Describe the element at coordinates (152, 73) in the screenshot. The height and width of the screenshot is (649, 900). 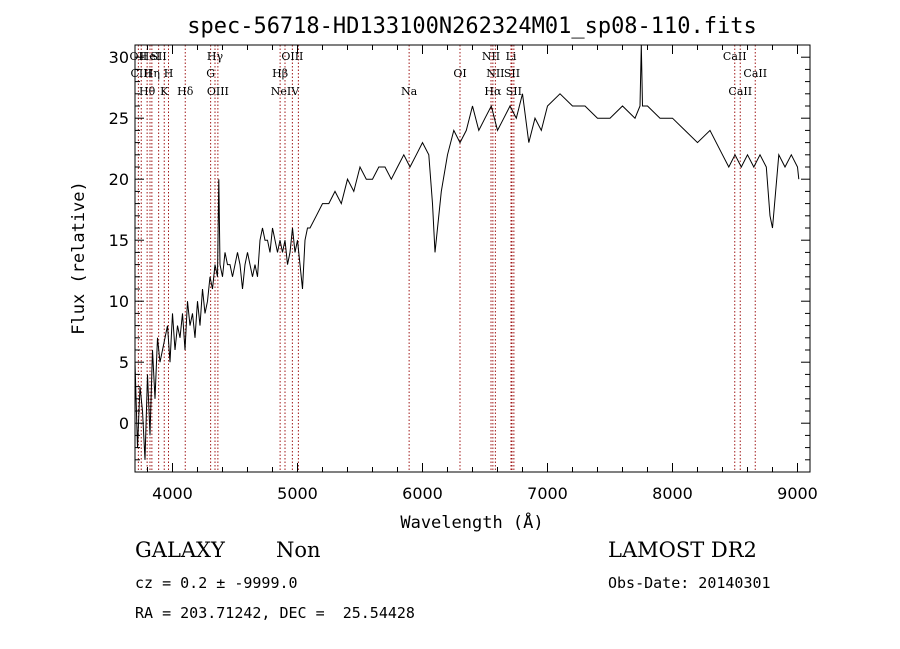
I see `line-label-4: Hη` at that location.